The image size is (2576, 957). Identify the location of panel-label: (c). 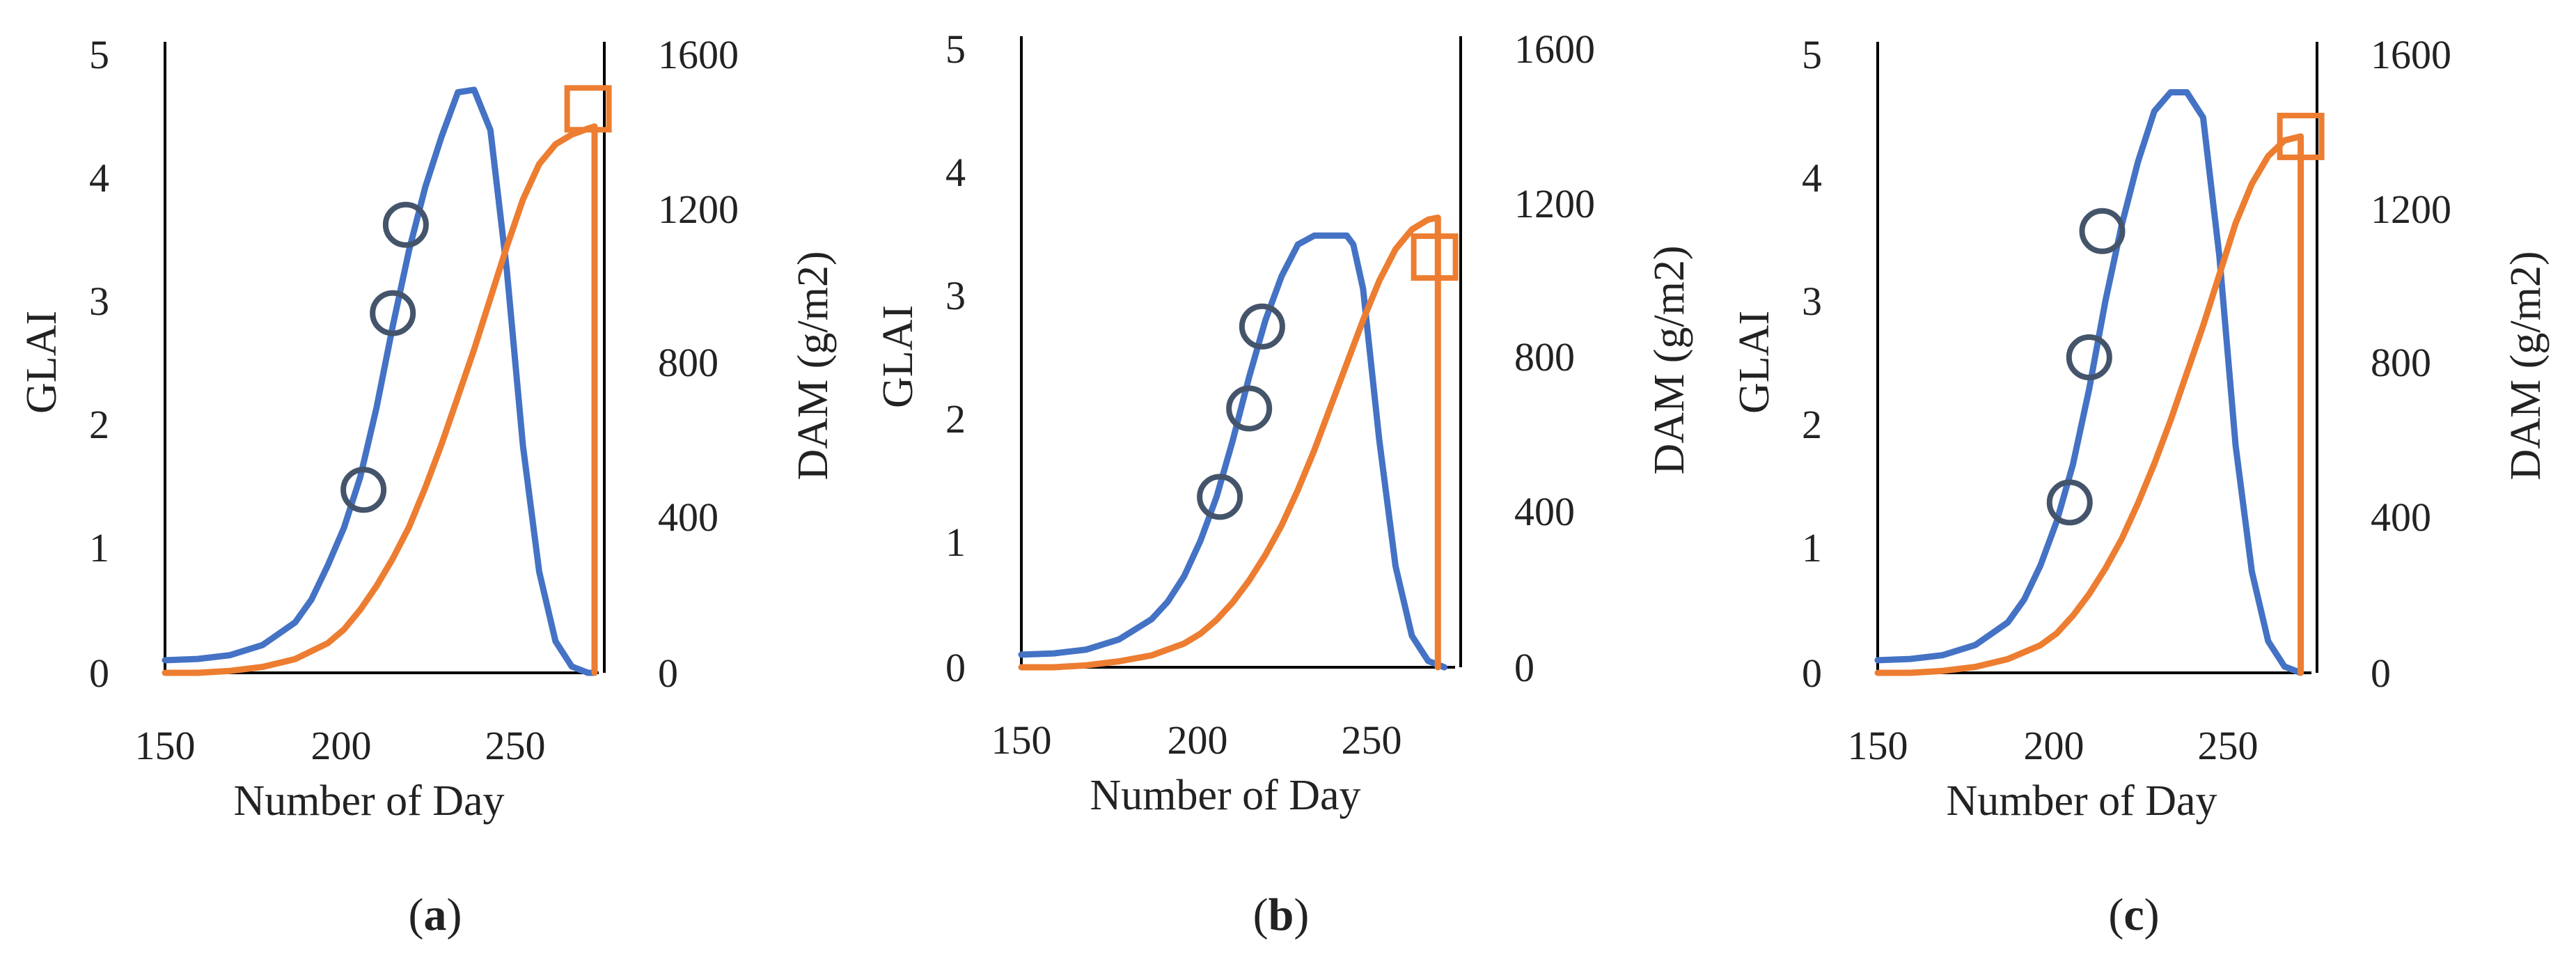
(2133, 914).